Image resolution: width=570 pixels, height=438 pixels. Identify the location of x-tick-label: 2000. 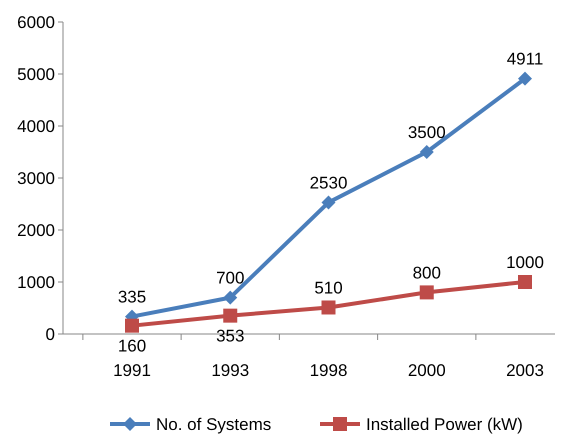
(427, 370).